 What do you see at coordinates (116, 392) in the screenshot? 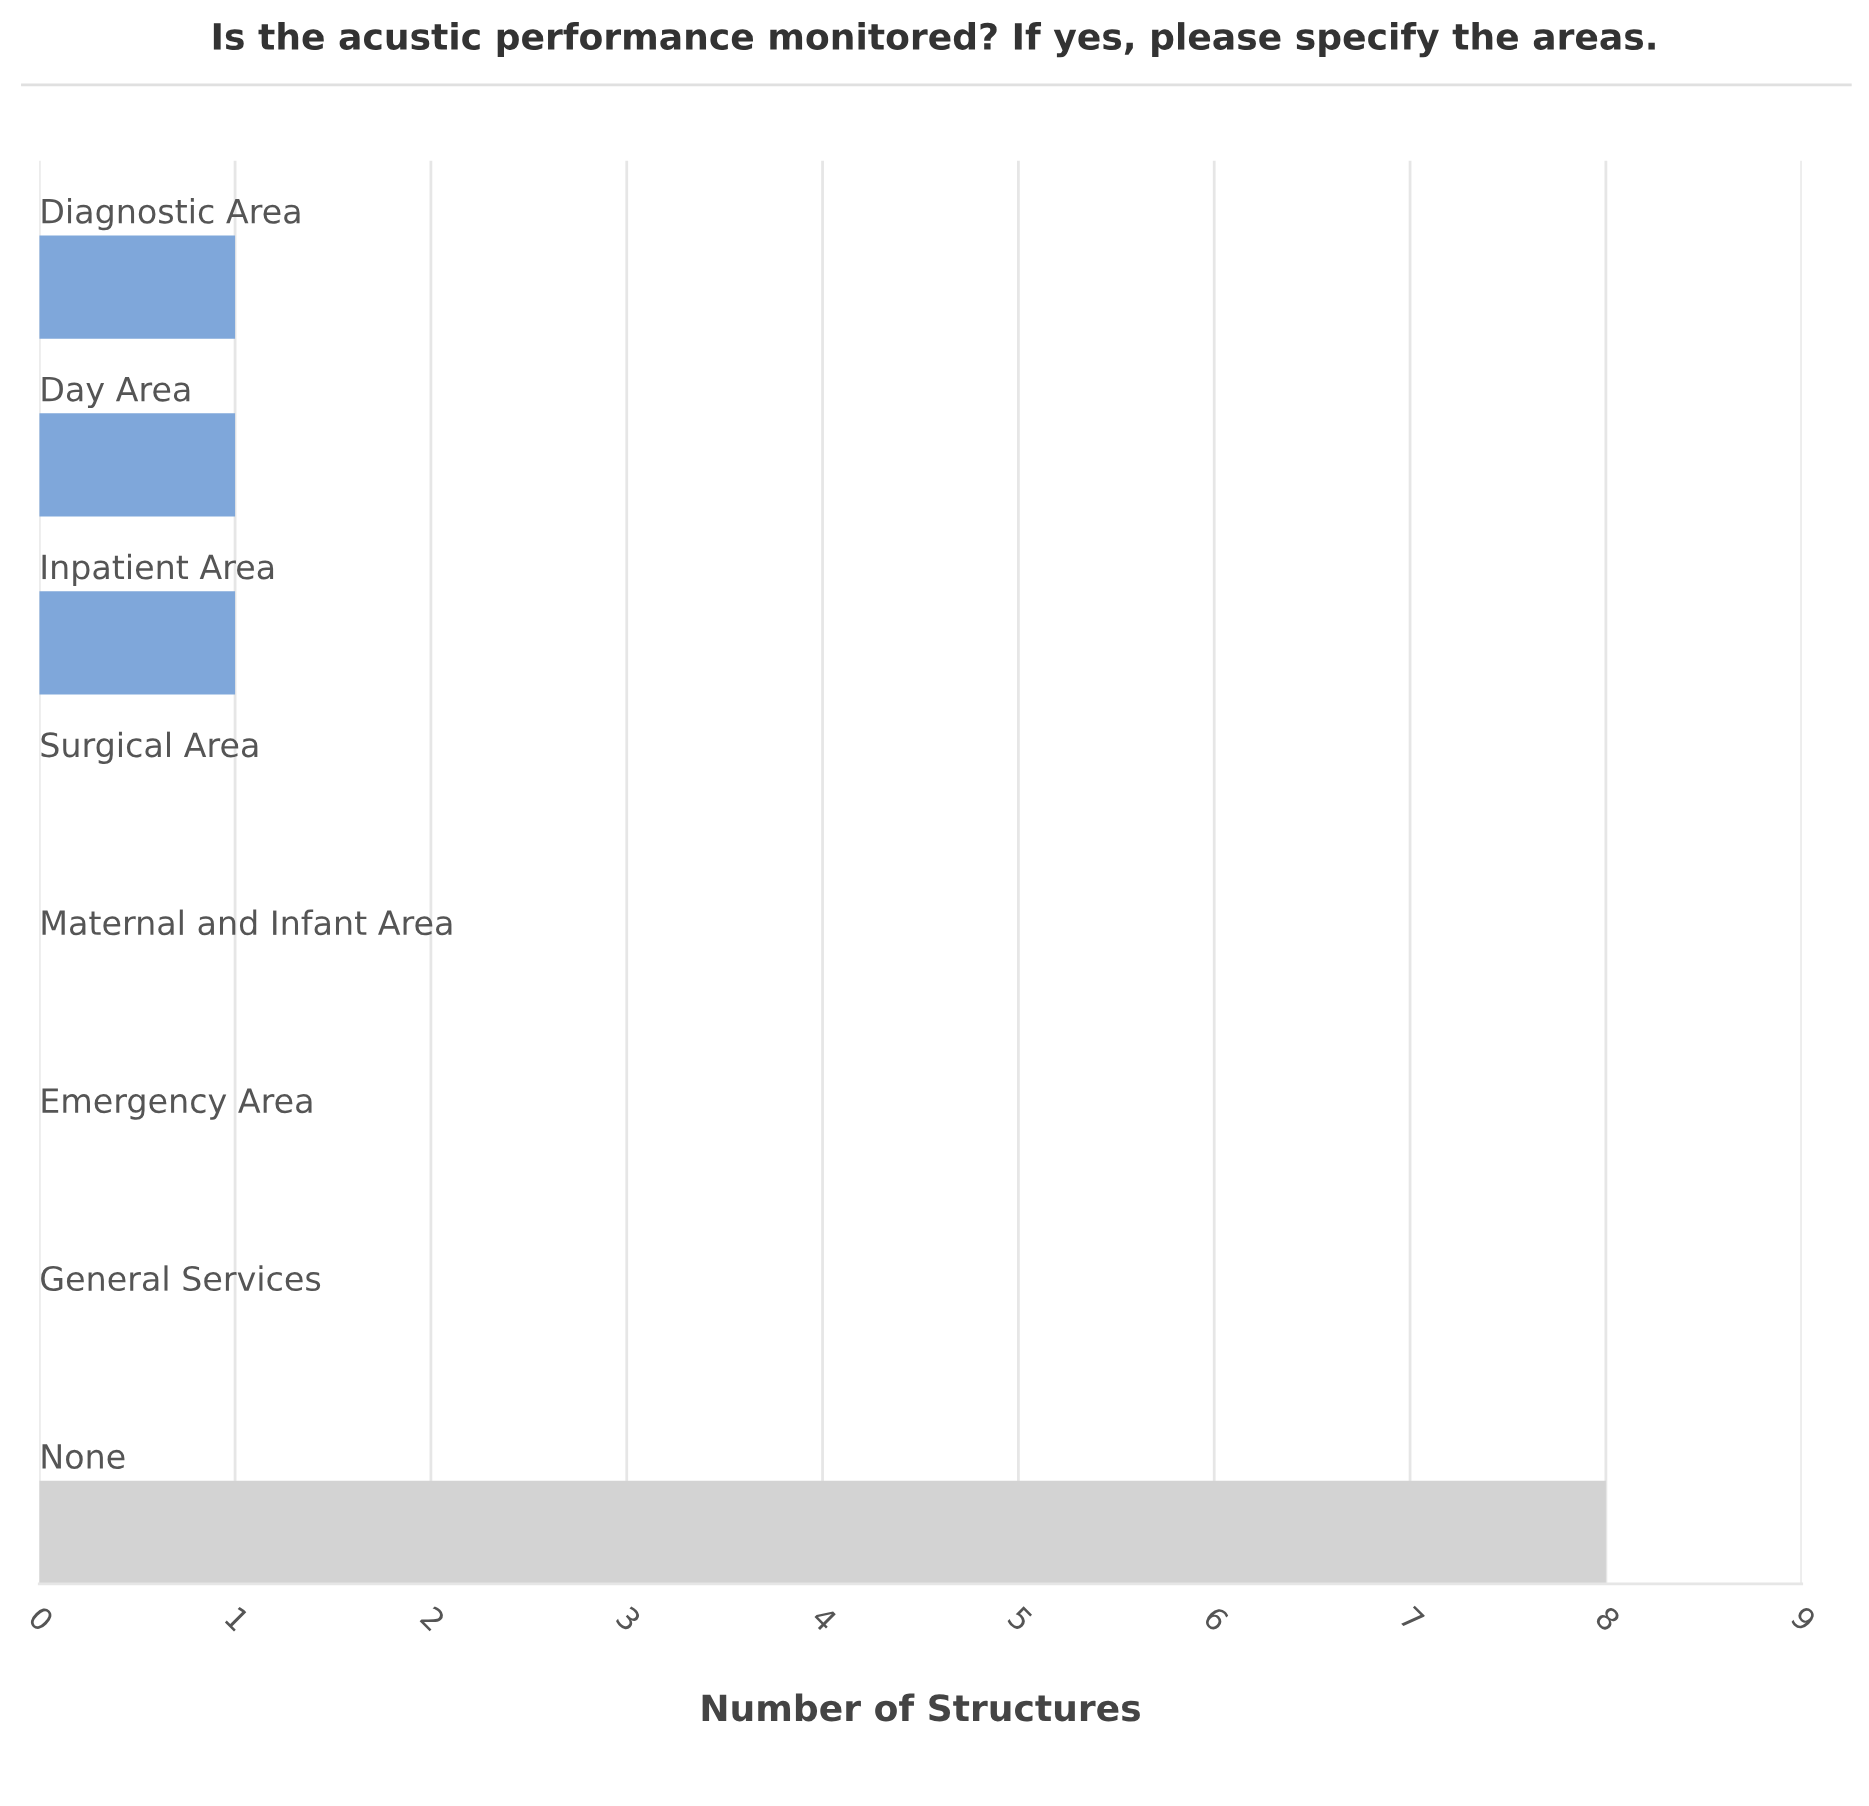
I see `y-tick-label: Day Area` at bounding box center [116, 392].